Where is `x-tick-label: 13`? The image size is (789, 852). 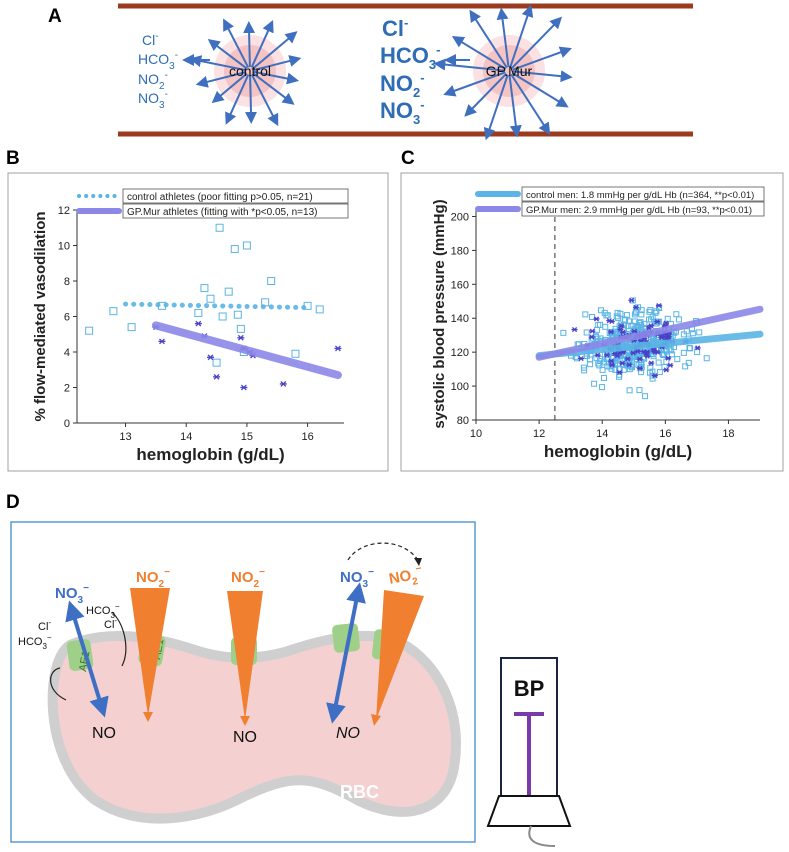
x-tick-label: 13 is located at coordinates (125, 437).